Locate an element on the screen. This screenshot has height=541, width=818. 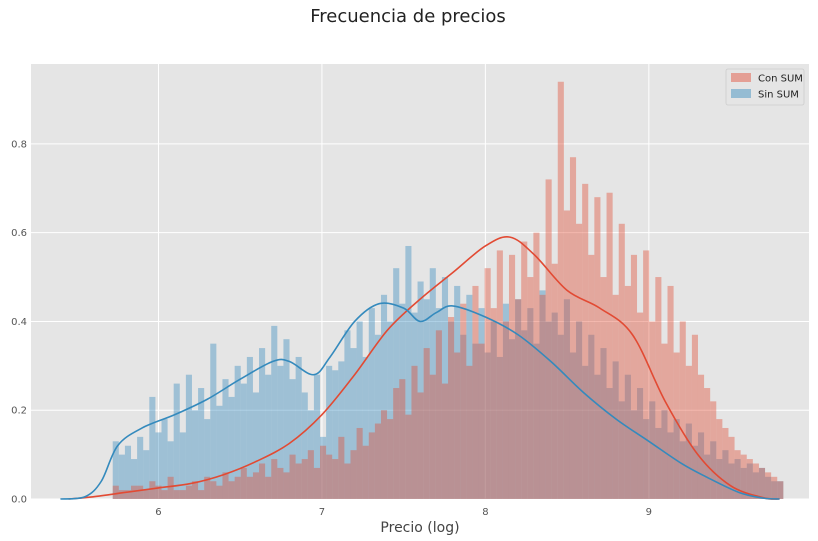
y-tick-label: 0.8 is located at coordinates (19, 144).